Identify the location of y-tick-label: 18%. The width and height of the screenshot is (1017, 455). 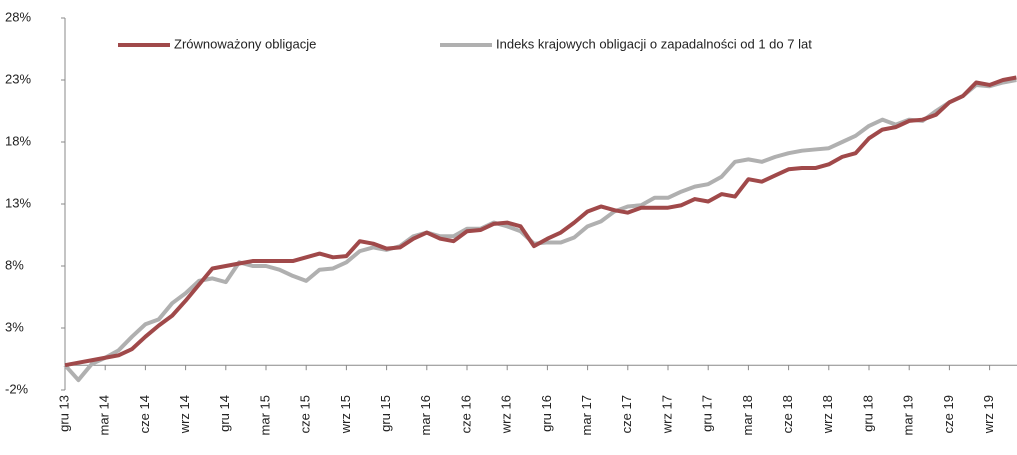
(18, 140).